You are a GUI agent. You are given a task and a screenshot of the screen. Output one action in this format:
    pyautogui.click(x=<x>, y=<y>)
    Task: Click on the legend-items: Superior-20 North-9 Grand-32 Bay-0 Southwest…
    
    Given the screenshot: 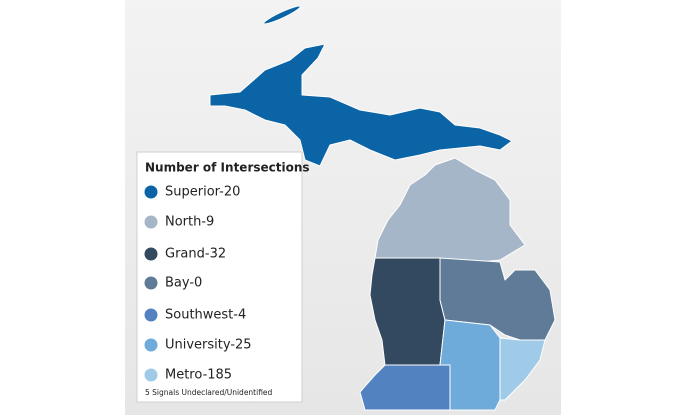 What is the action you would take?
    pyautogui.click(x=198, y=284)
    